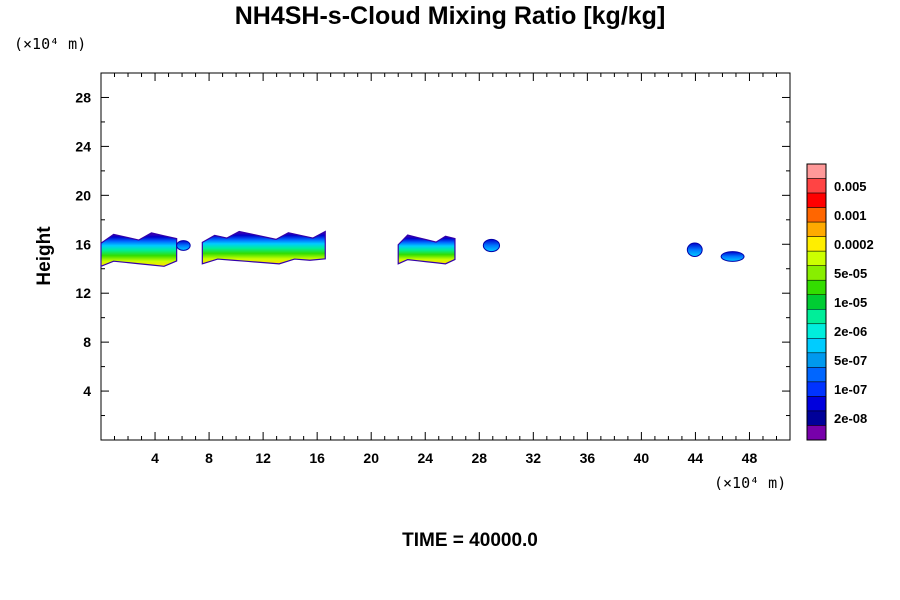  What do you see at coordinates (696, 458) in the screenshot?
I see `x-tick-label: 44` at bounding box center [696, 458].